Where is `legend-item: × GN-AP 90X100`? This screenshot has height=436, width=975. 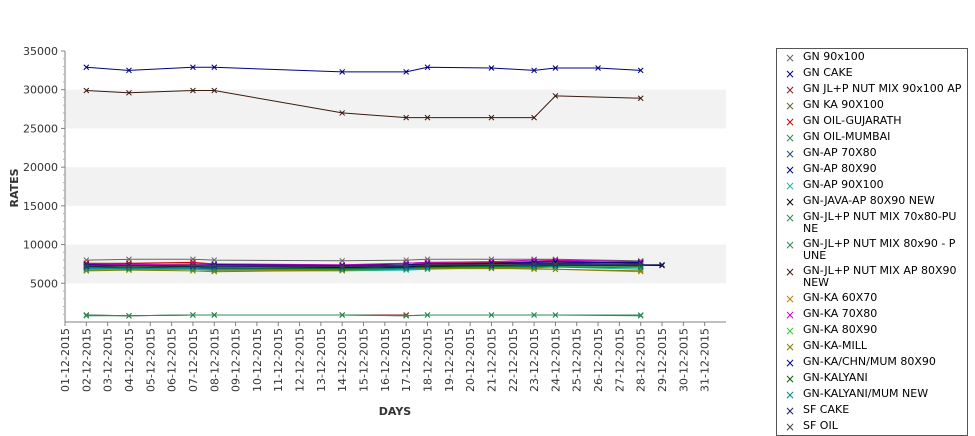 legend-item: × GN-AP 90X100 is located at coordinates (872, 185).